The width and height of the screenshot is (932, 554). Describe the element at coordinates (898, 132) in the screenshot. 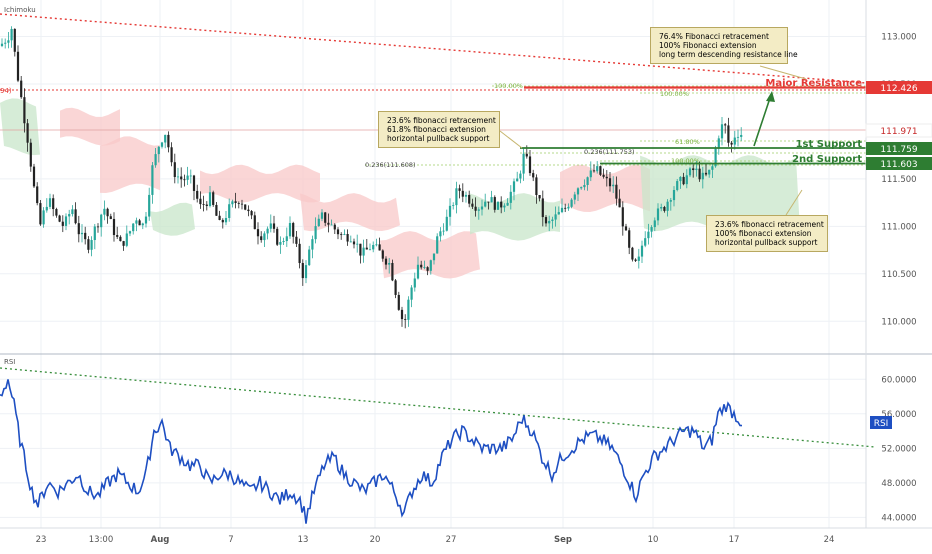

I see `svg-text: 111.971` at that location.